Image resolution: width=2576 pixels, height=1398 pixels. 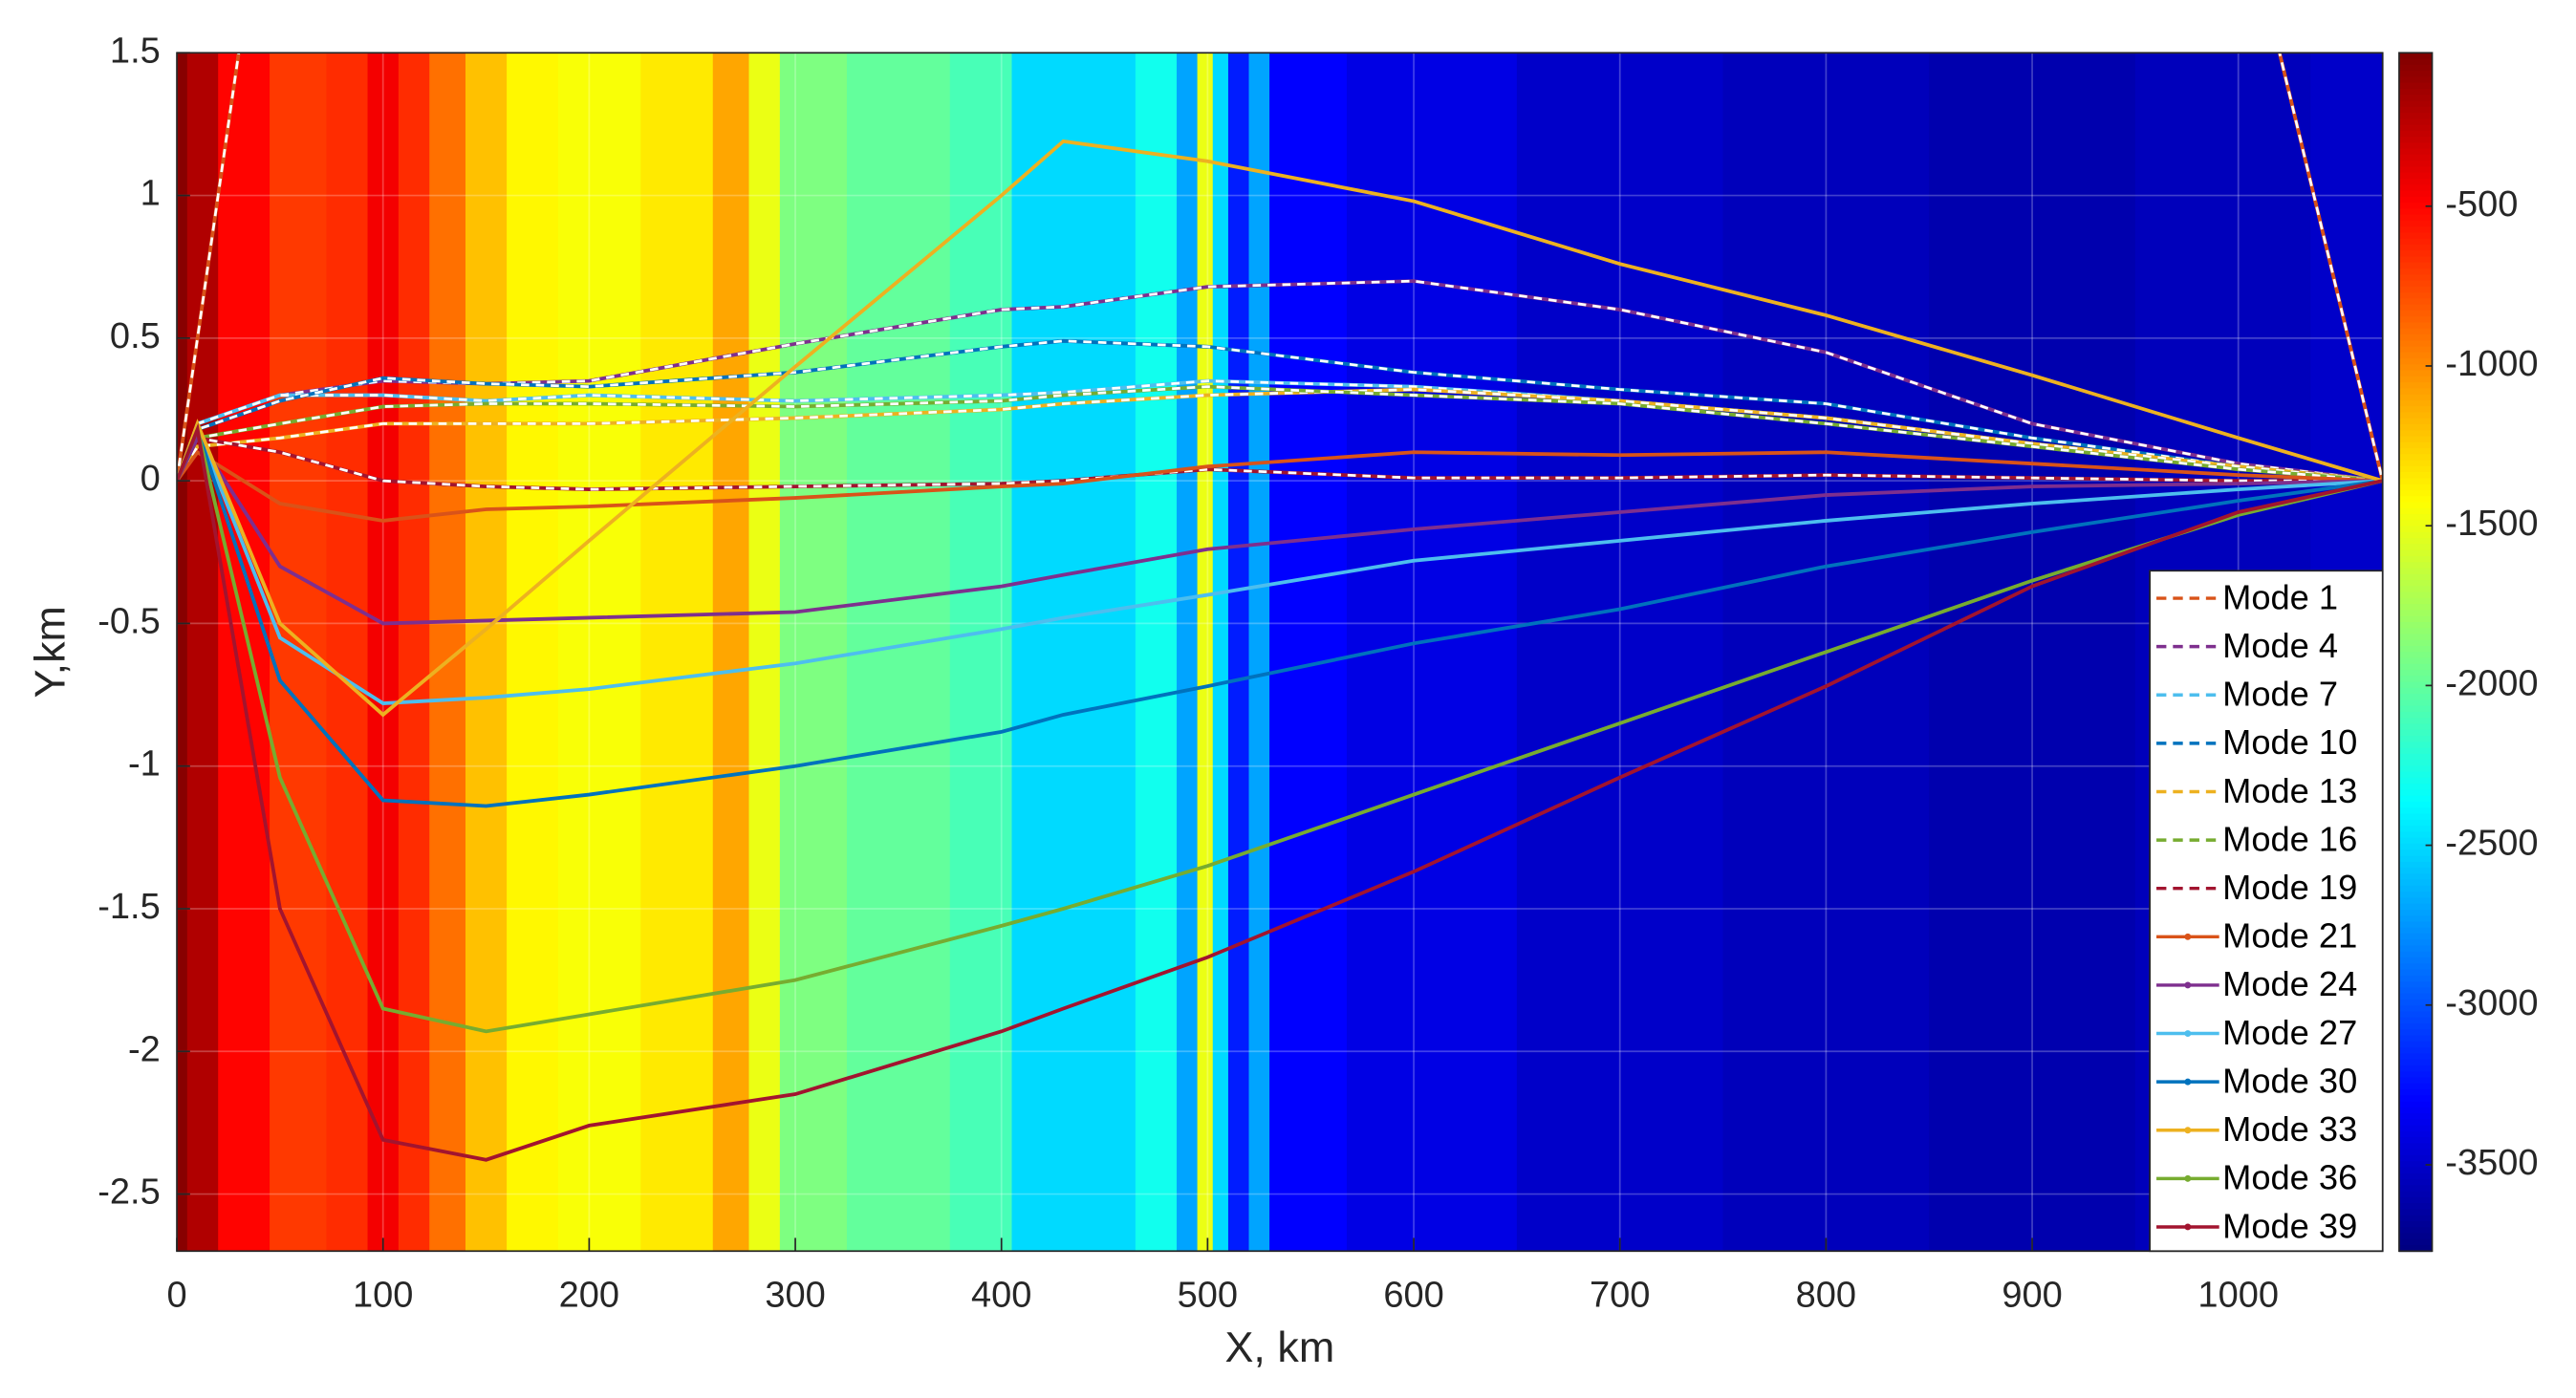 I want to click on y-tick-label: 0, so click(x=151, y=479).